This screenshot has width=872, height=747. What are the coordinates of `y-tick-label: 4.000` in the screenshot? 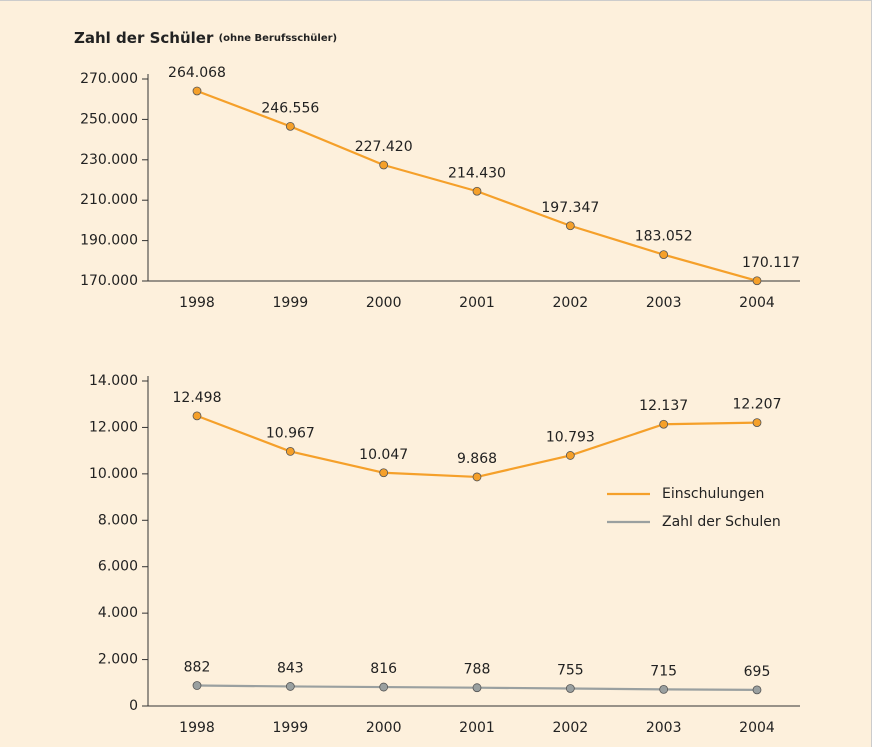 It's located at (118, 613).